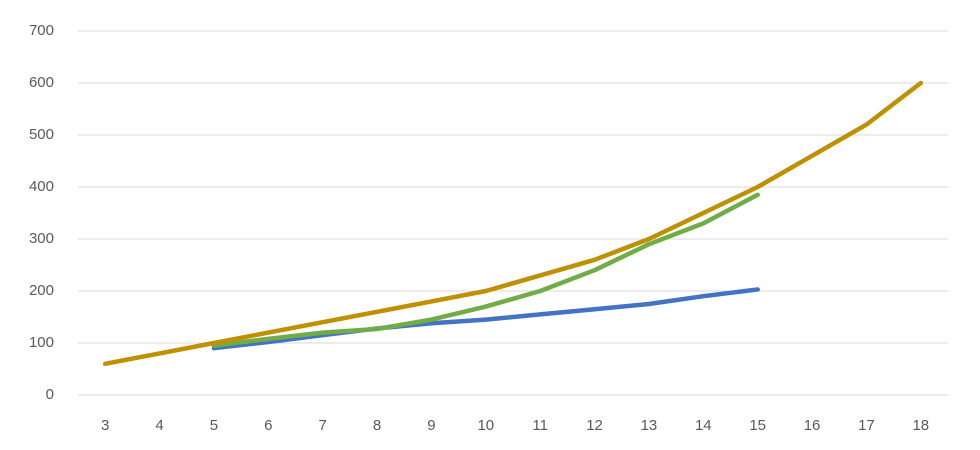 The width and height of the screenshot is (980, 450). Describe the element at coordinates (540, 425) in the screenshot. I see `x-tick-label: 11` at that location.